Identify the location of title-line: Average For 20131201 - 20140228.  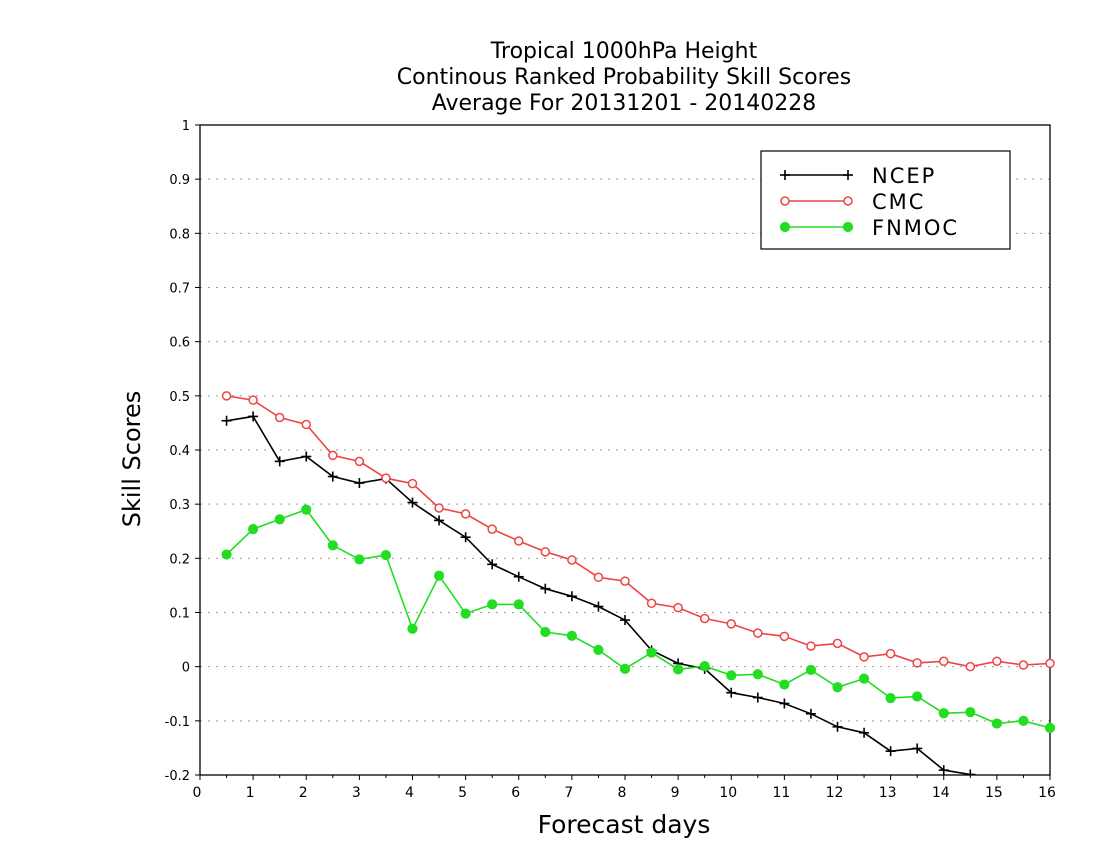
(624, 103).